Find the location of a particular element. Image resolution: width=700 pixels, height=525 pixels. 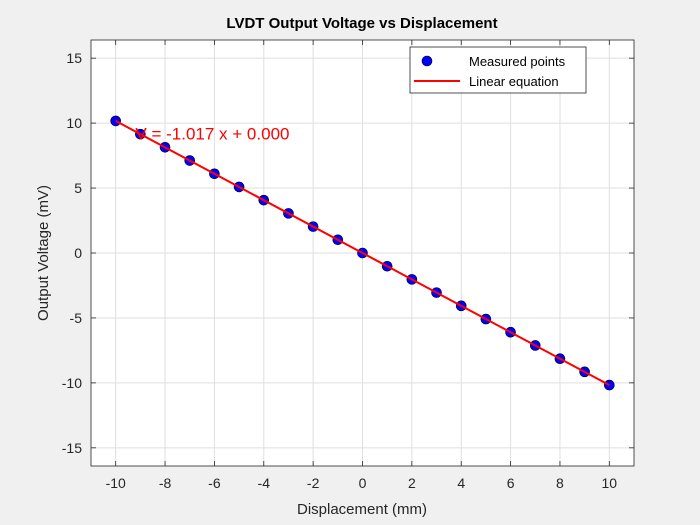

legend: Measured points Linear equation is located at coordinates (498, 70).